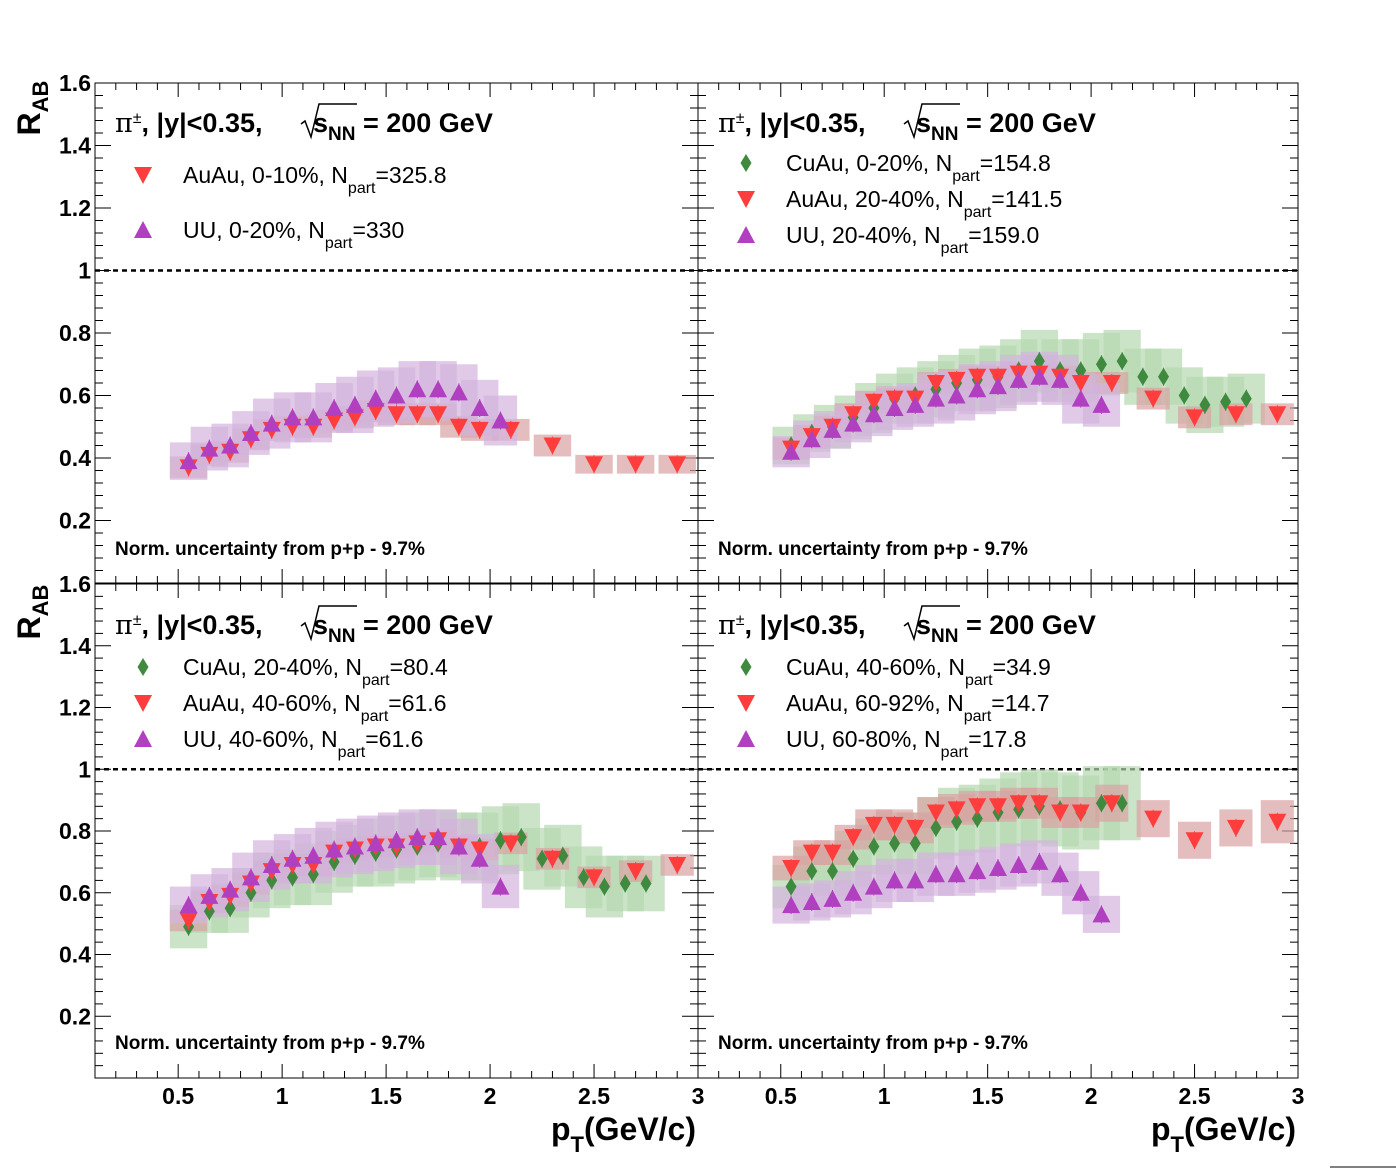 This screenshot has height=1172, width=1396. What do you see at coordinates (912, 239) in the screenshot?
I see `legend-entry: UU, 20-40%, Npart=159.0` at bounding box center [912, 239].